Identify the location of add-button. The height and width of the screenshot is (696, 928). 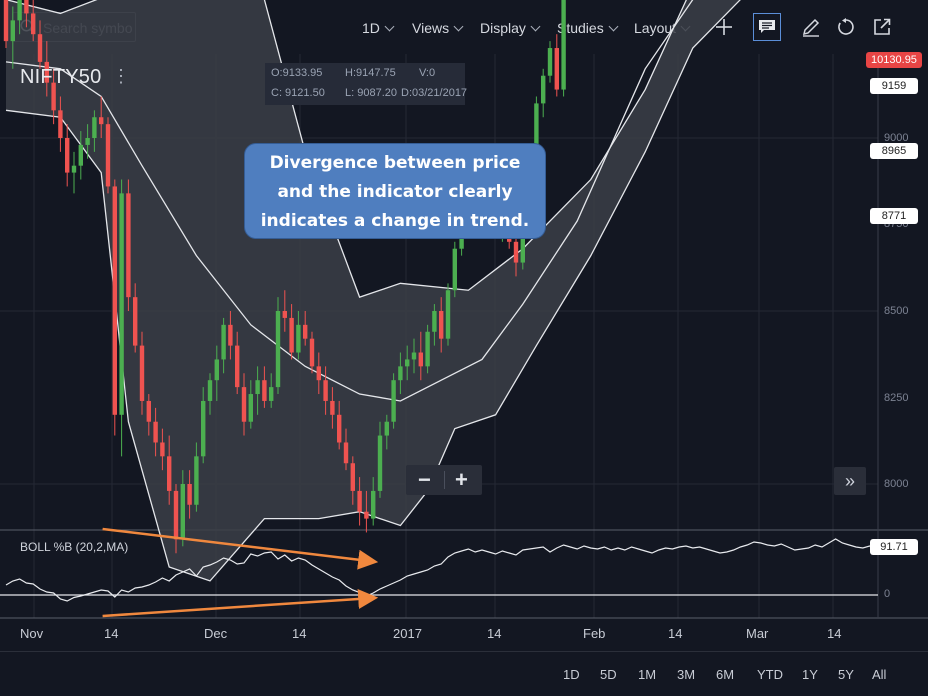
(724, 27).